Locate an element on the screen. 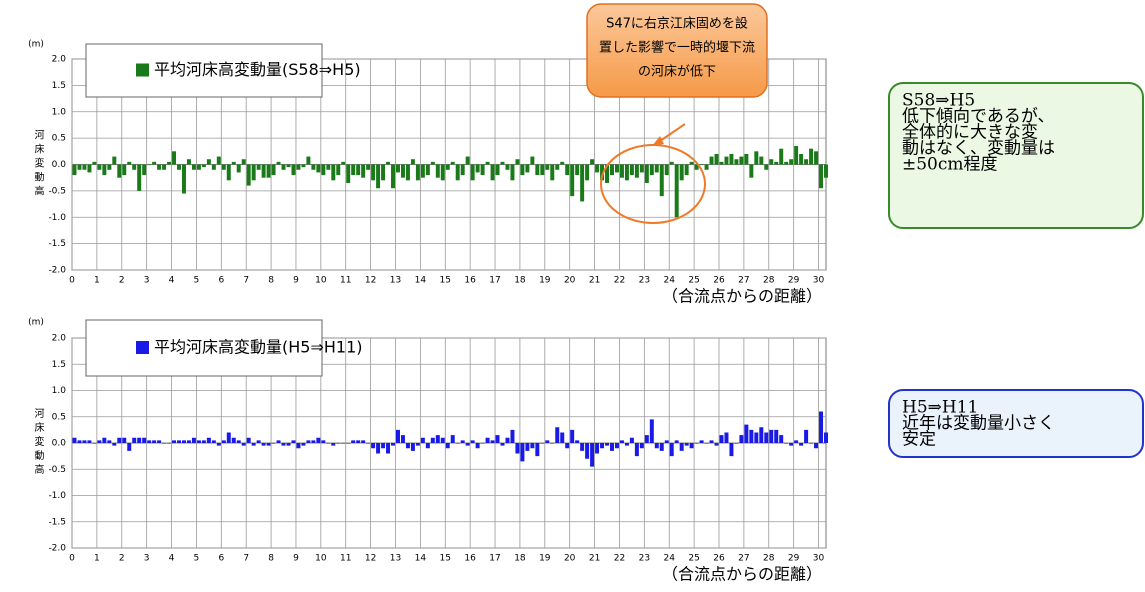  callout-box is located at coordinates (677, 50).